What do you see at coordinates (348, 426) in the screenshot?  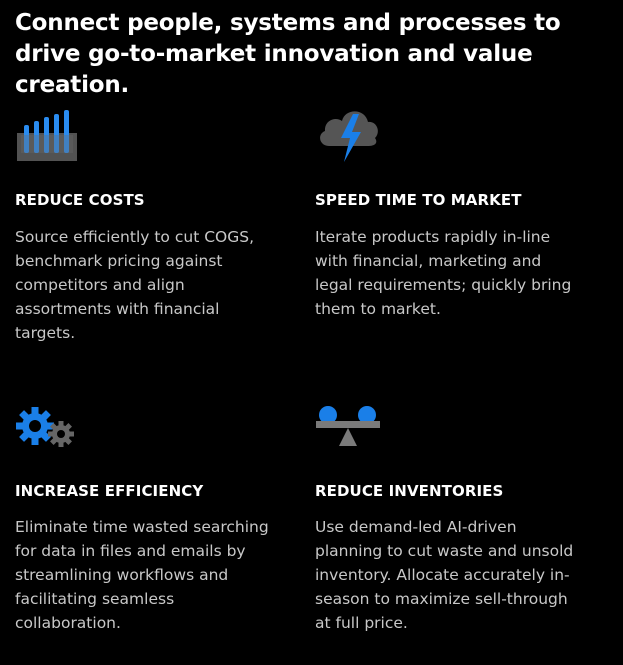 I see `balance-scale-icon` at bounding box center [348, 426].